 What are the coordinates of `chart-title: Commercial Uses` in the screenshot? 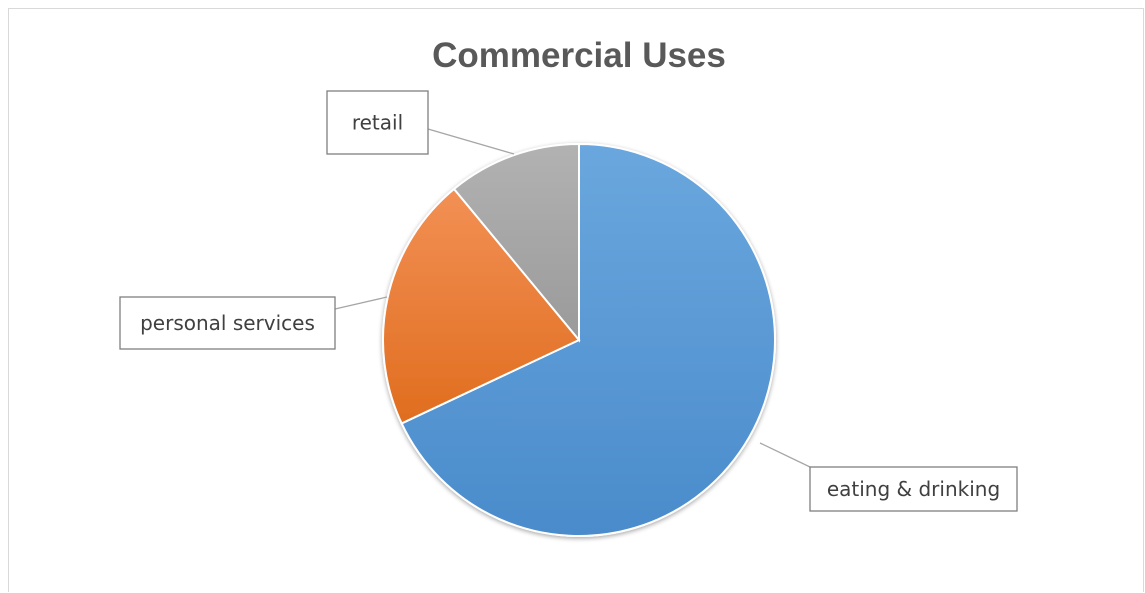 It's located at (579, 55).